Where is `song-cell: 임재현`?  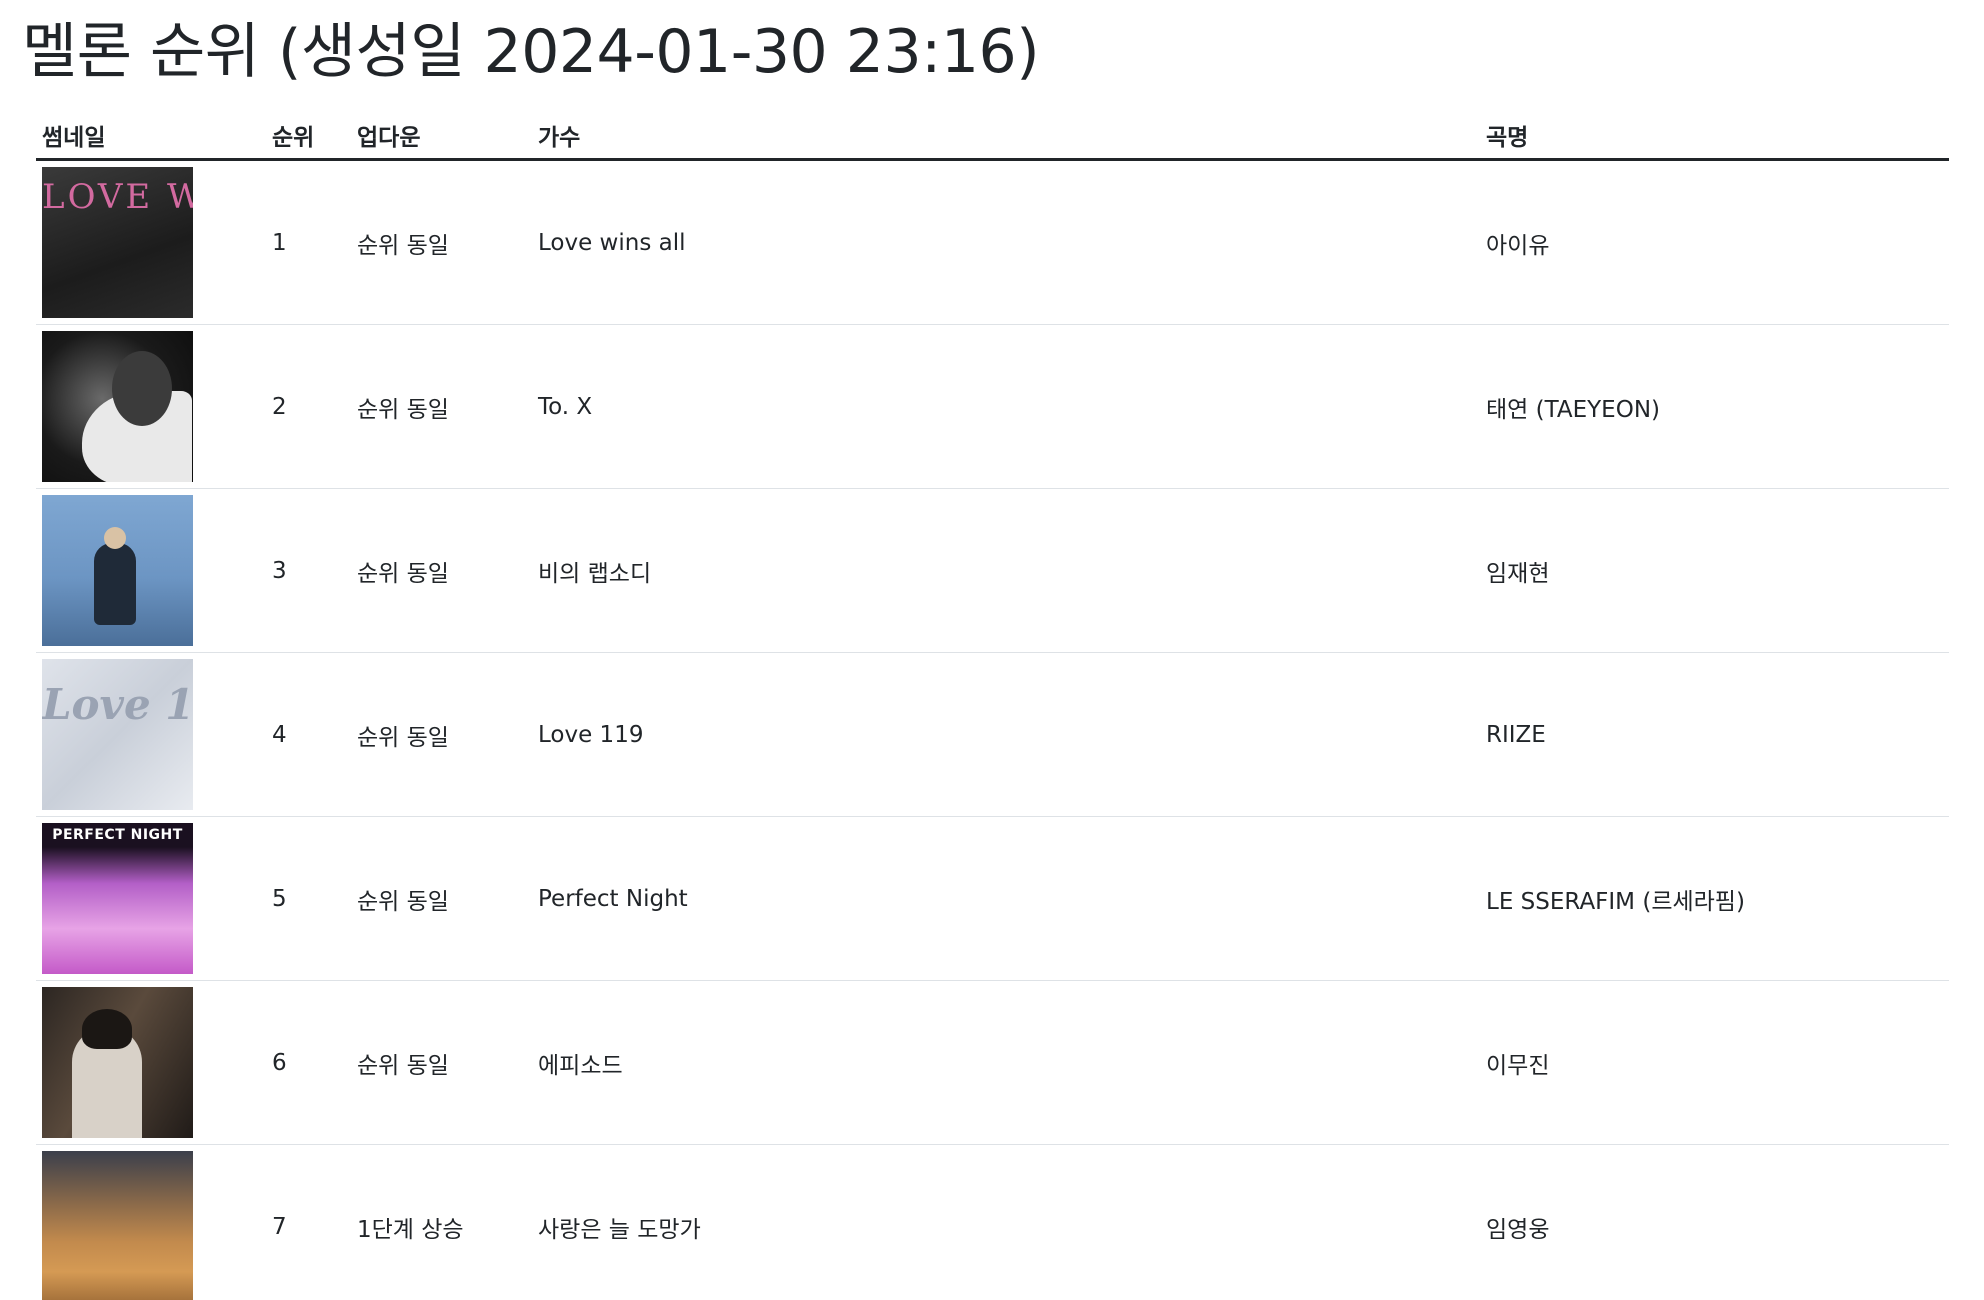 song-cell: 임재현 is located at coordinates (1714, 570).